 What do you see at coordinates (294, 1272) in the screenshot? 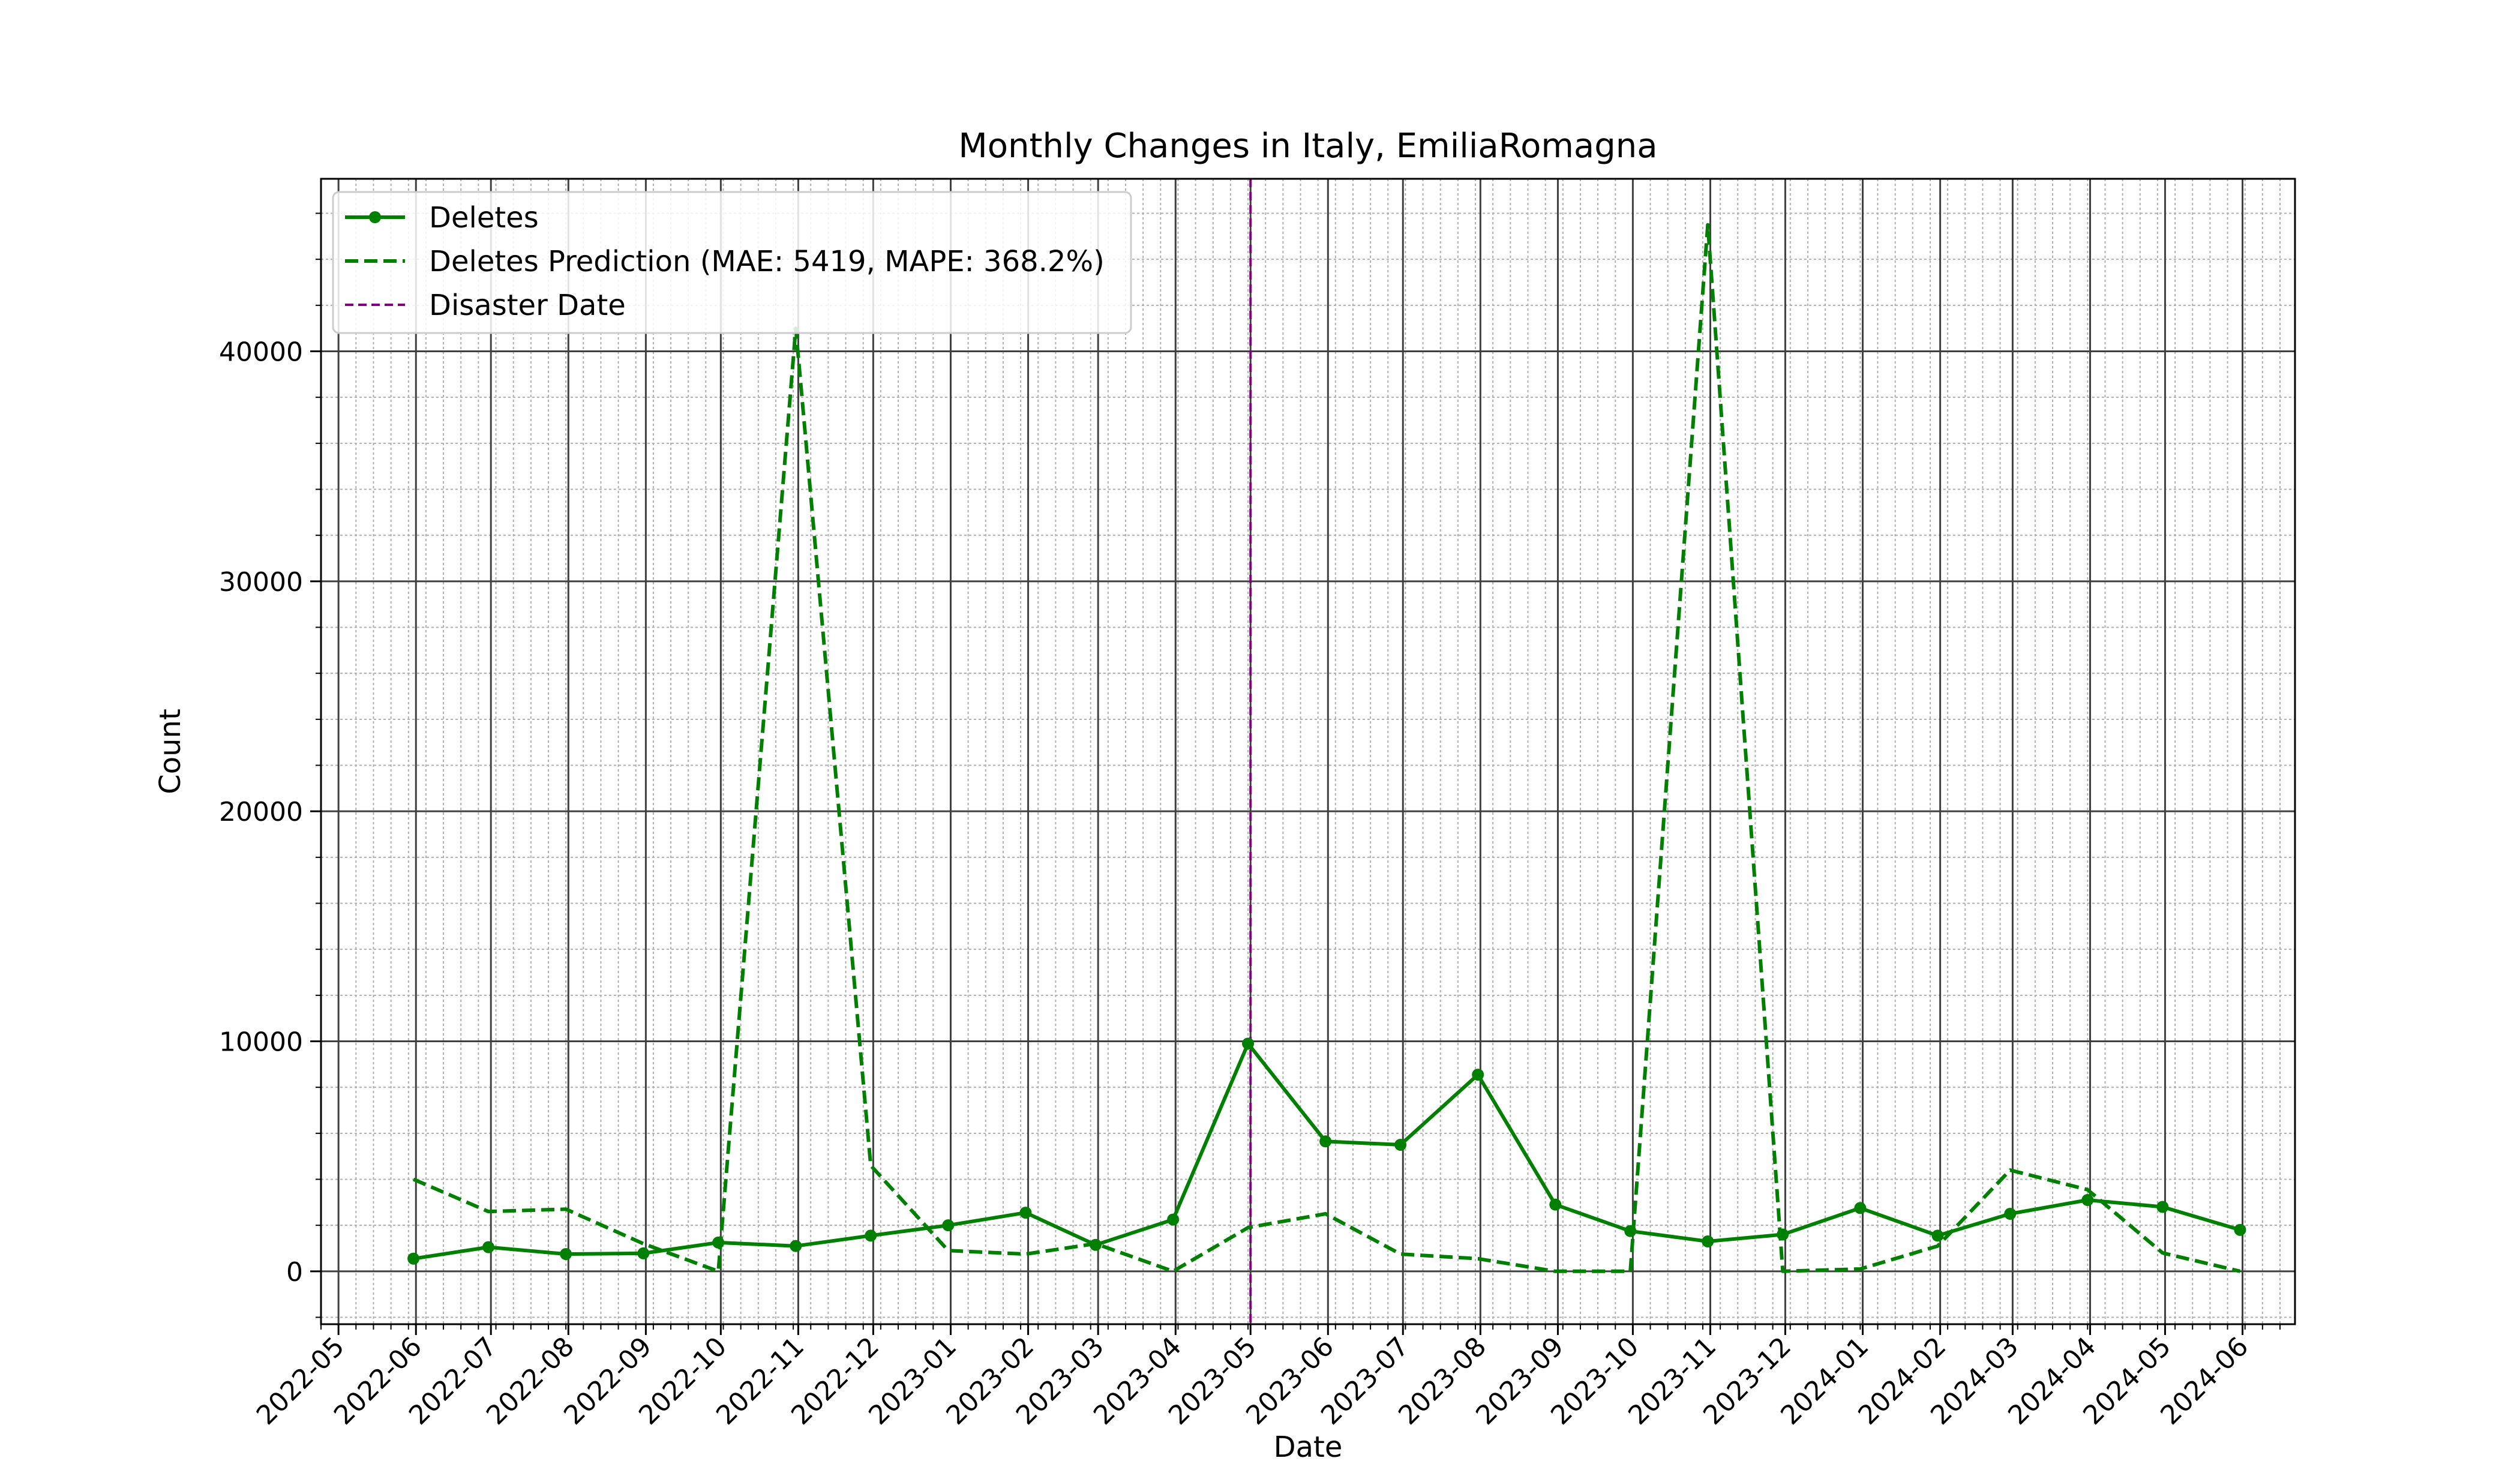
I see `y-tick-label: 0` at bounding box center [294, 1272].